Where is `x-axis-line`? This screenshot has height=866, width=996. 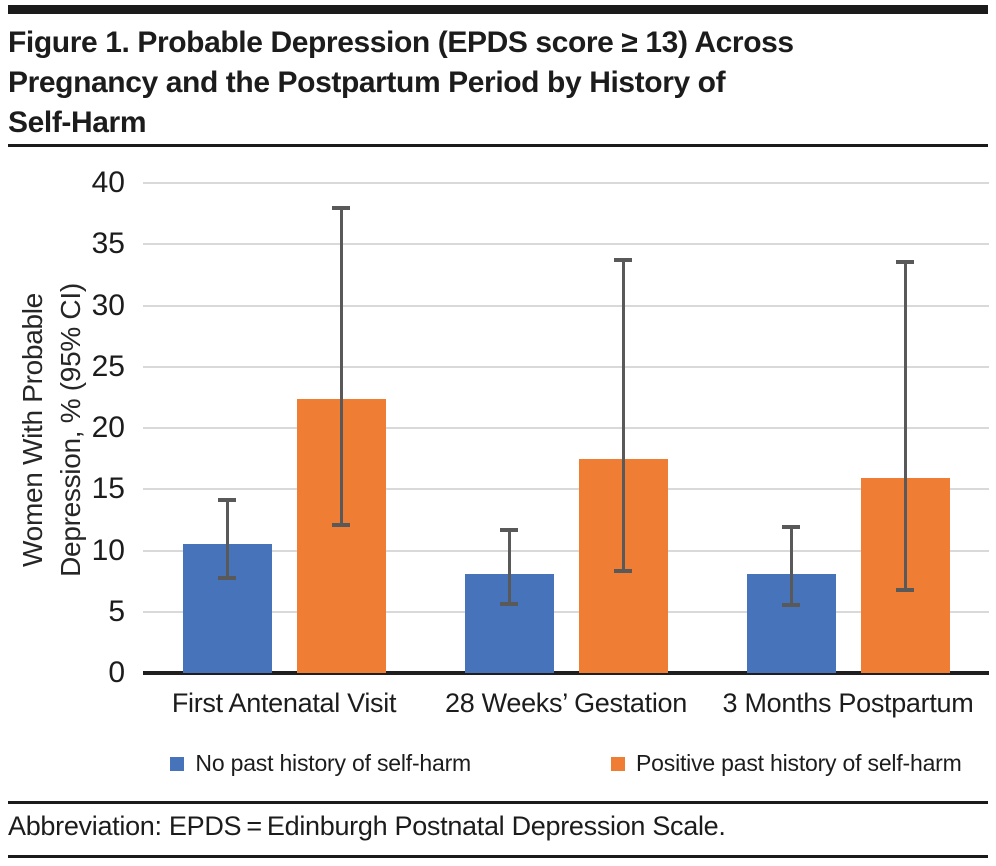 x-axis-line is located at coordinates (566, 673).